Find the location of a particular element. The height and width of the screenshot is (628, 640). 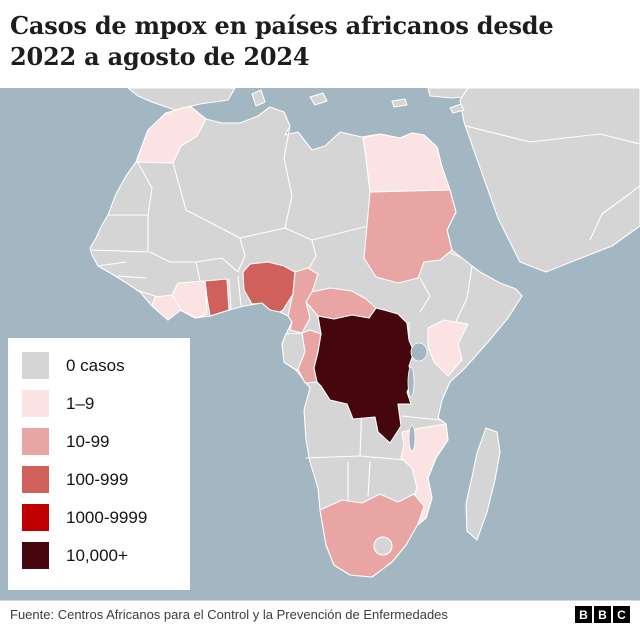

legend-label: 0 casos is located at coordinates (95, 365).